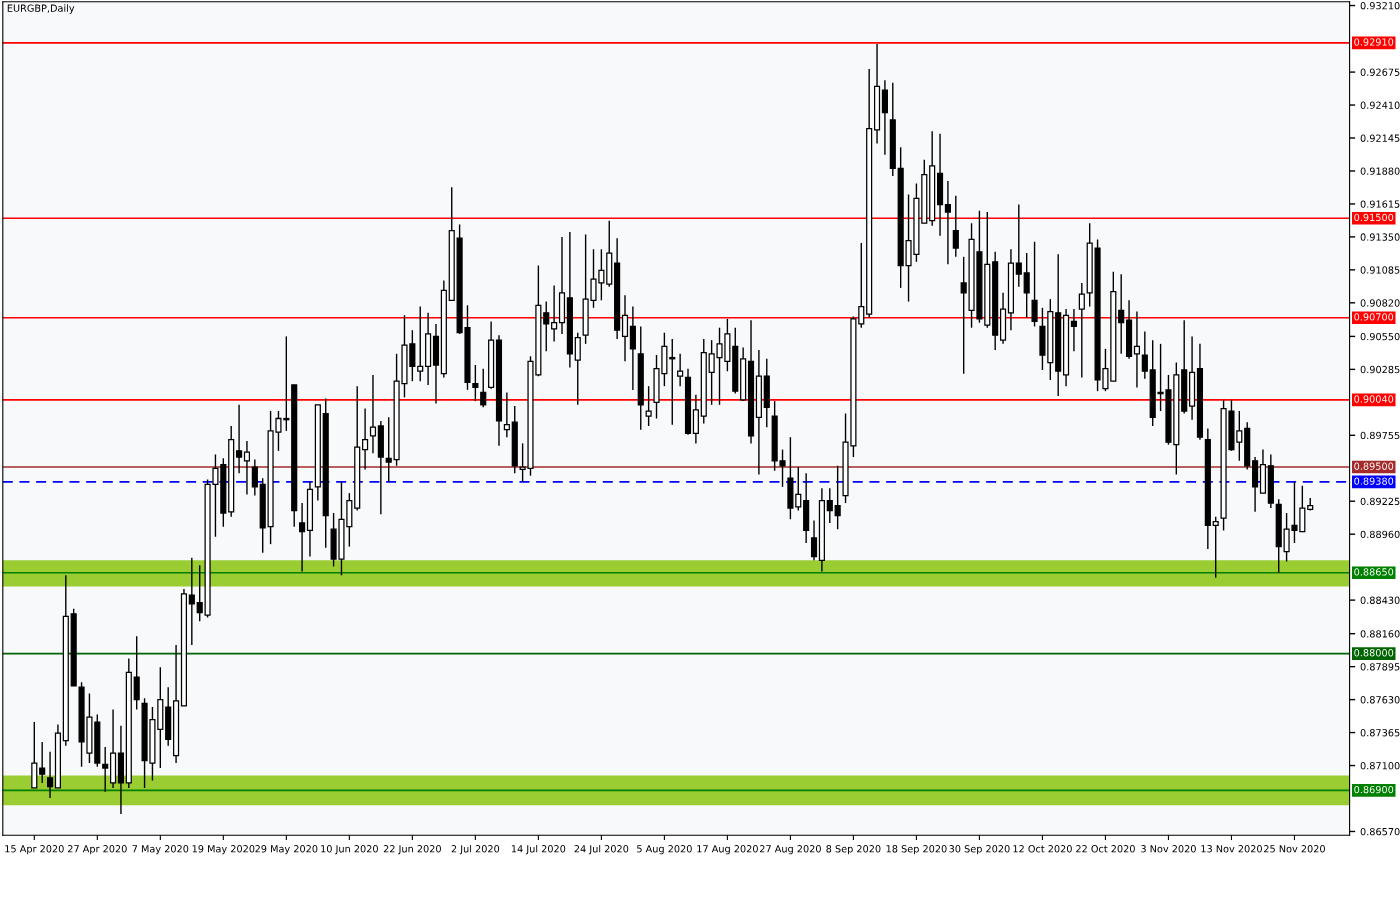  Describe the element at coordinates (1380, 700) in the screenshot. I see `y-tick-label: 0.87630` at that location.